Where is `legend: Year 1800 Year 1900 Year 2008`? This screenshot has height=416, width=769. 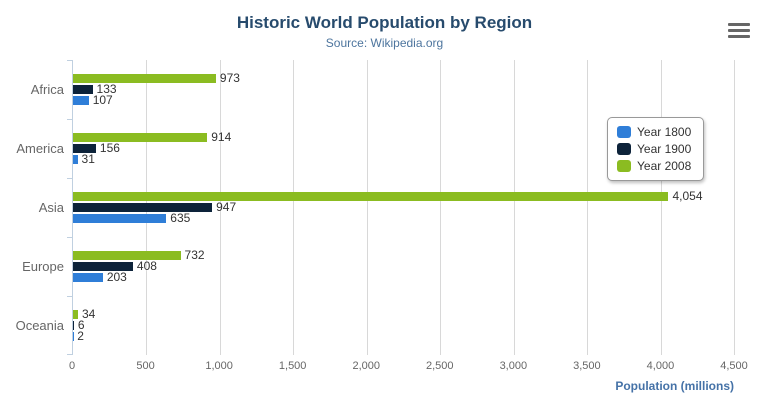 legend: Year 1800 Year 1900 Year 2008 is located at coordinates (656, 149).